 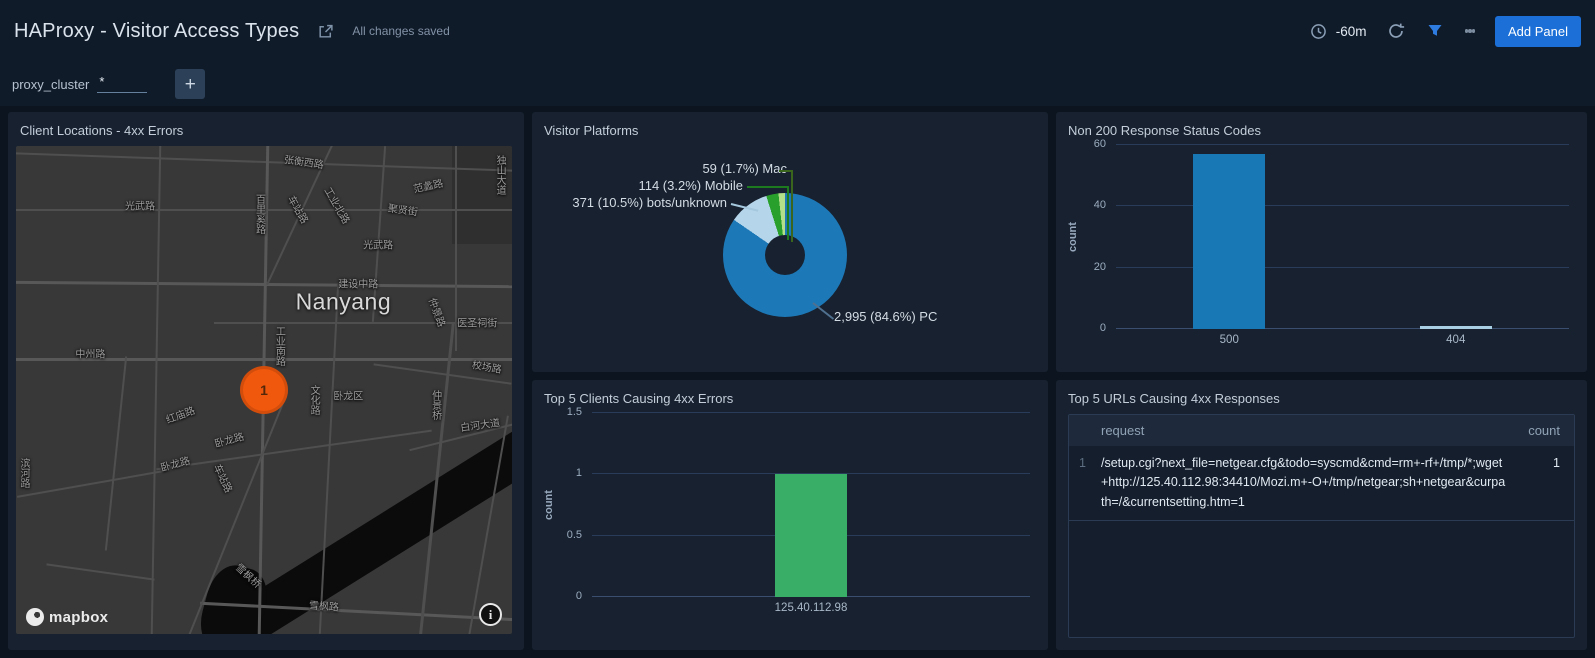 What do you see at coordinates (122, 84) in the screenshot?
I see `filter-value-input: *` at bounding box center [122, 84].